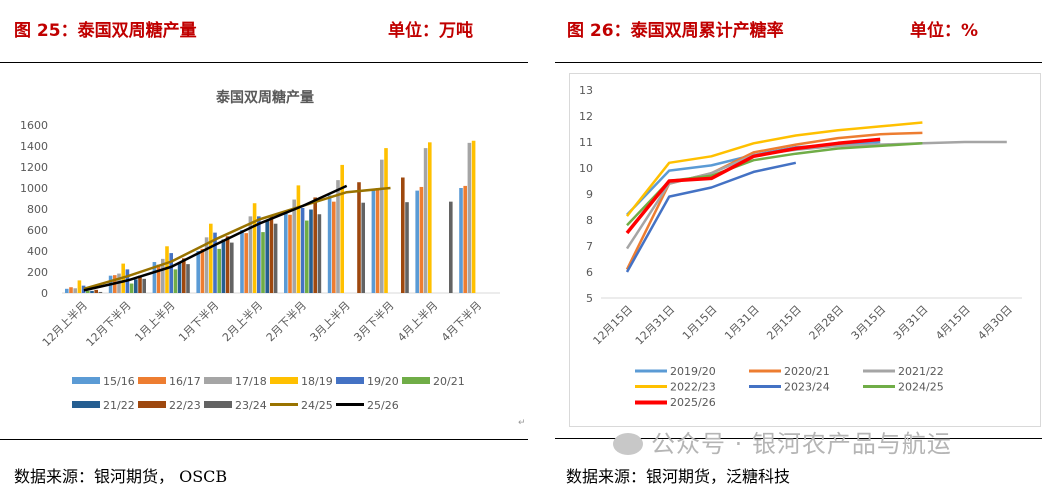 The width and height of the screenshot is (1042, 487). What do you see at coordinates (589, 220) in the screenshot?
I see `y-tick-label: 8` at bounding box center [589, 220].